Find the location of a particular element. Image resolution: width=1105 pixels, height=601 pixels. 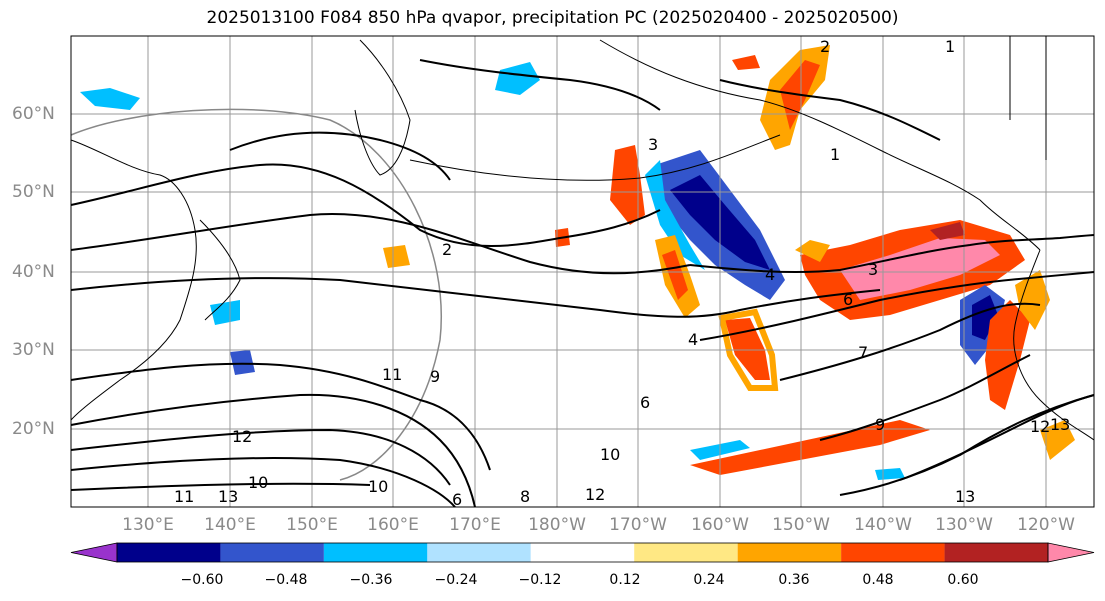

colorbar-tick: 0.48 is located at coordinates (878, 580).